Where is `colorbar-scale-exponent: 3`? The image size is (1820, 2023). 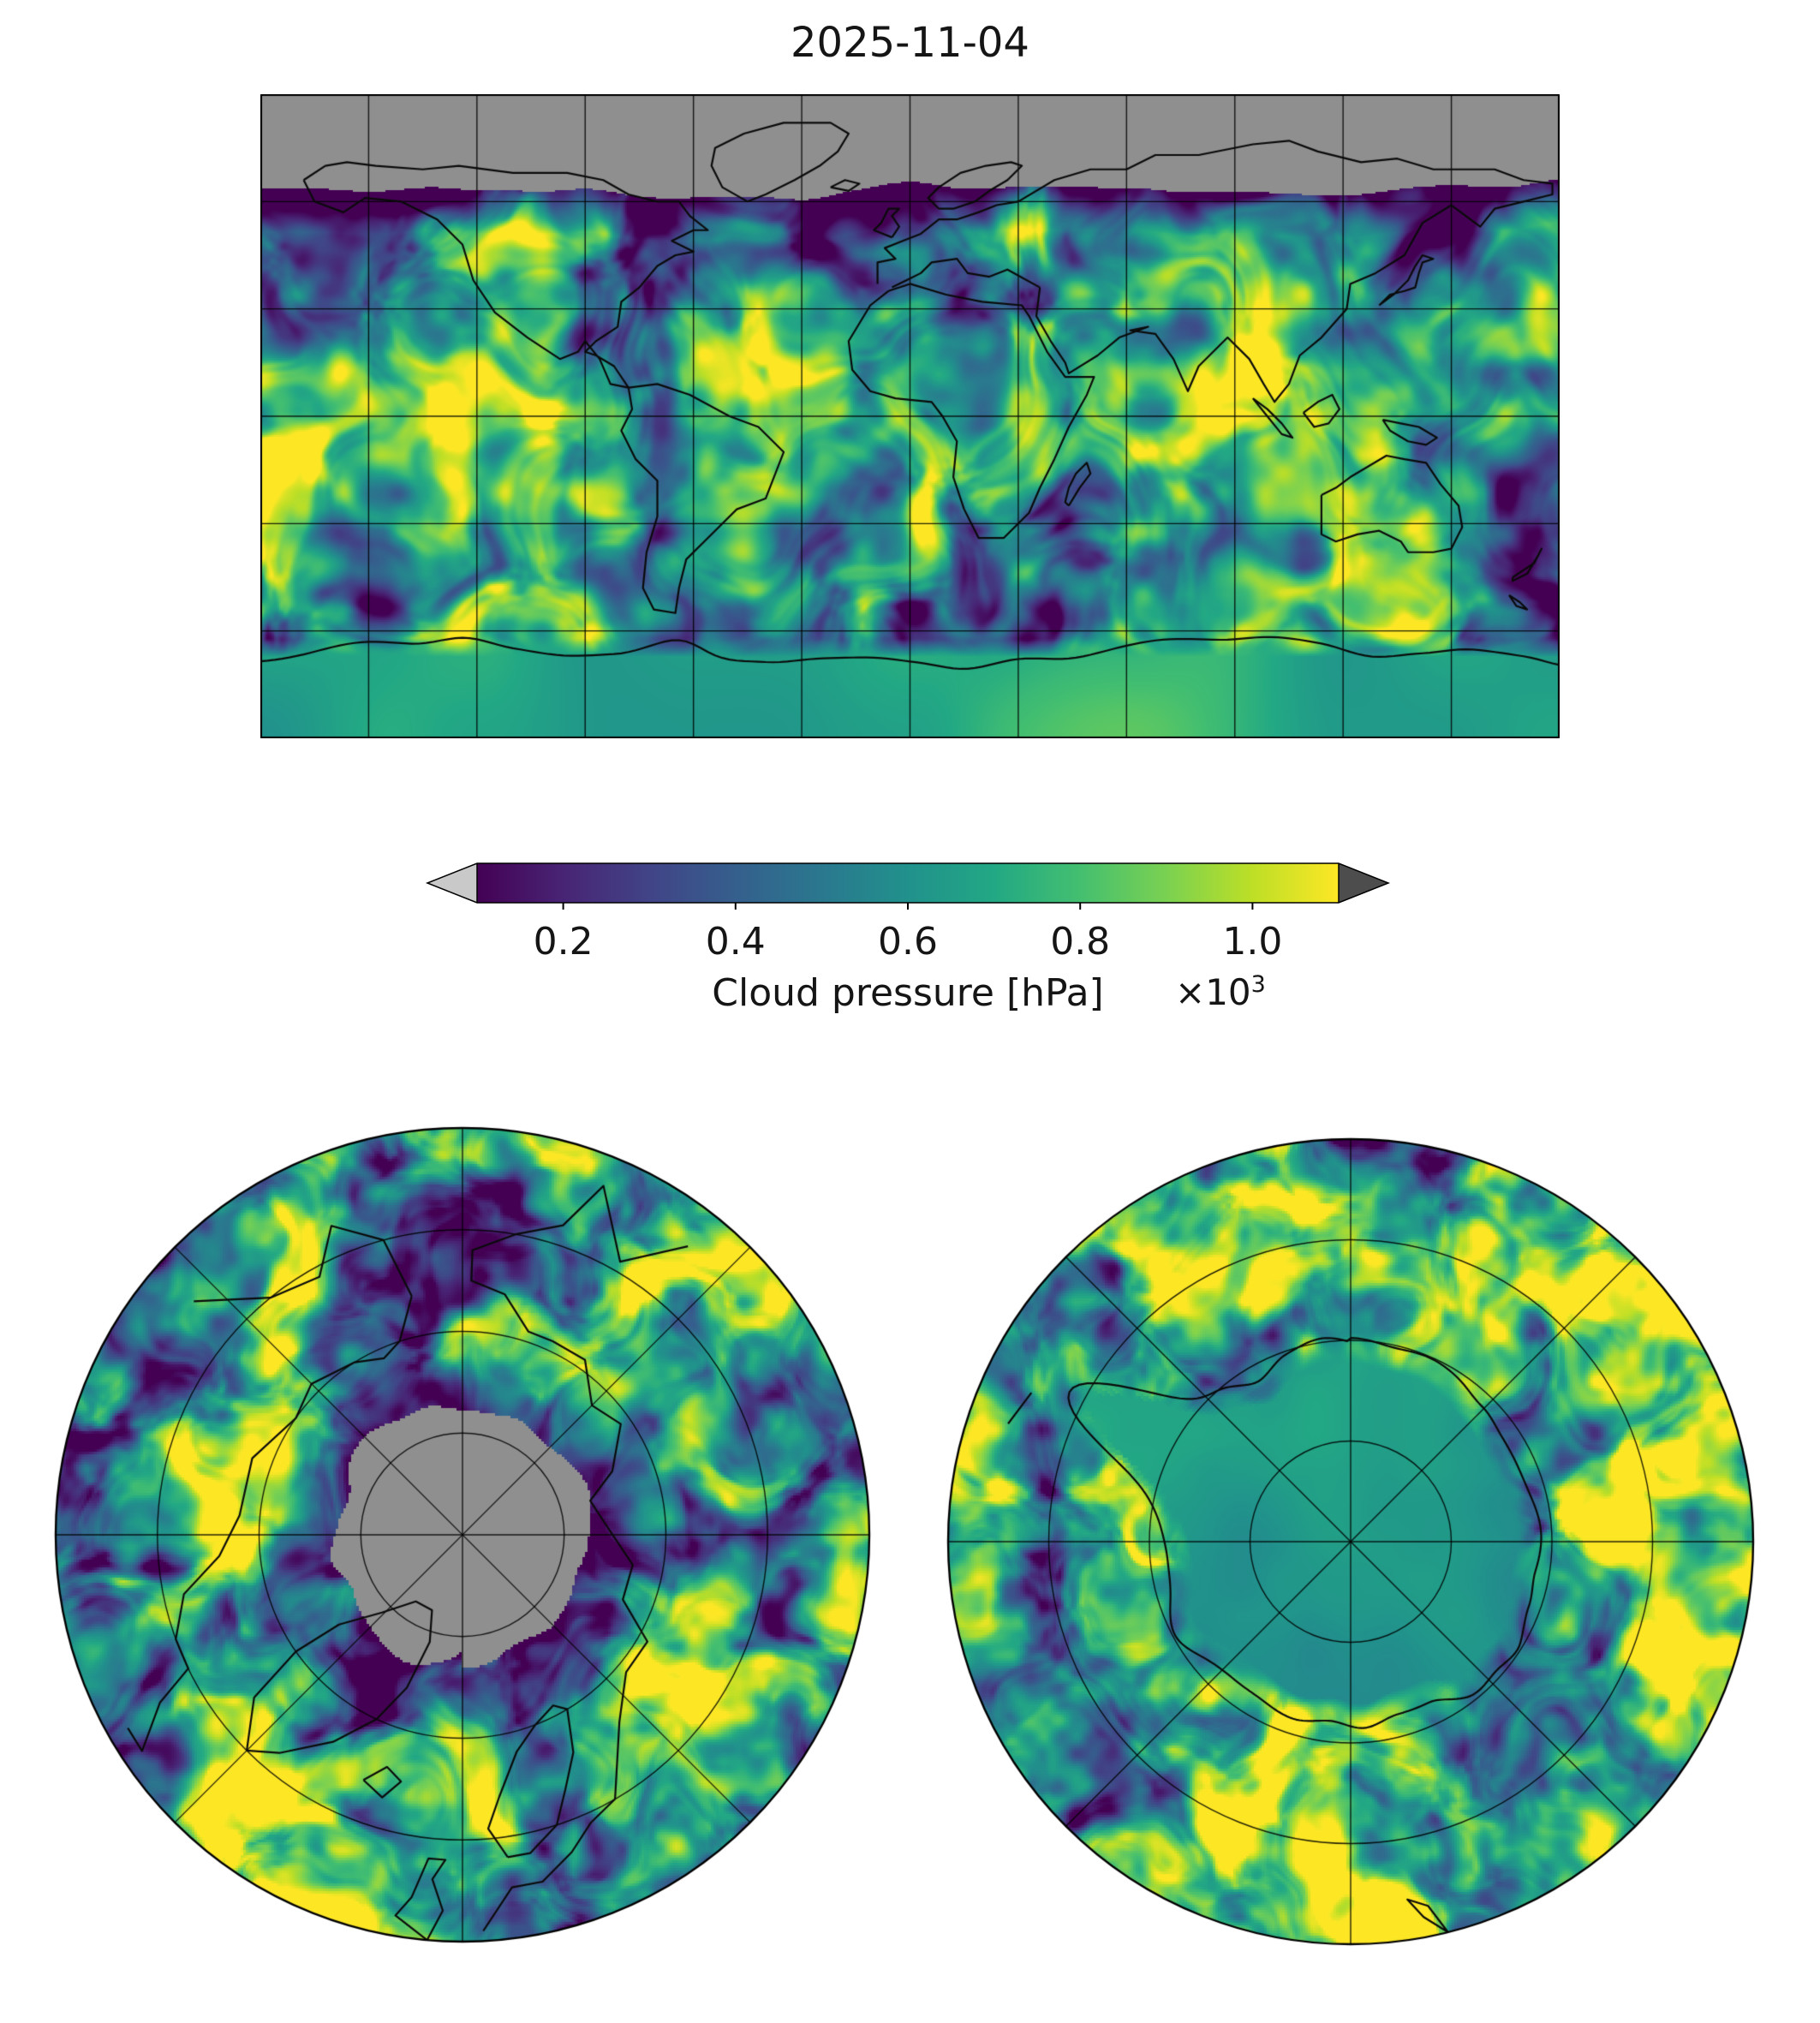
colorbar-scale-exponent: 3 is located at coordinates (1258, 984).